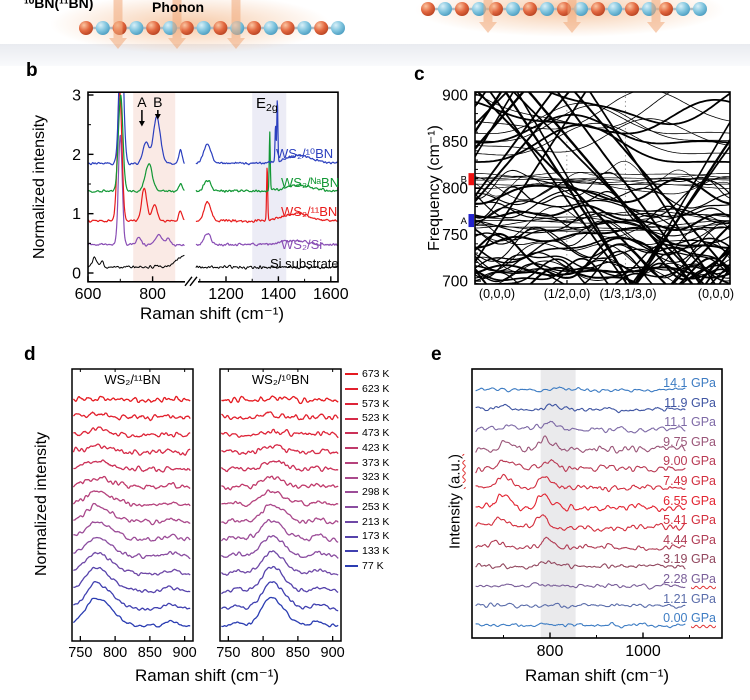 This screenshot has height=700, width=750. Describe the element at coordinates (59, 5) in the screenshot. I see `isotope-label: ¹⁰BN(¹¹BN)` at that location.